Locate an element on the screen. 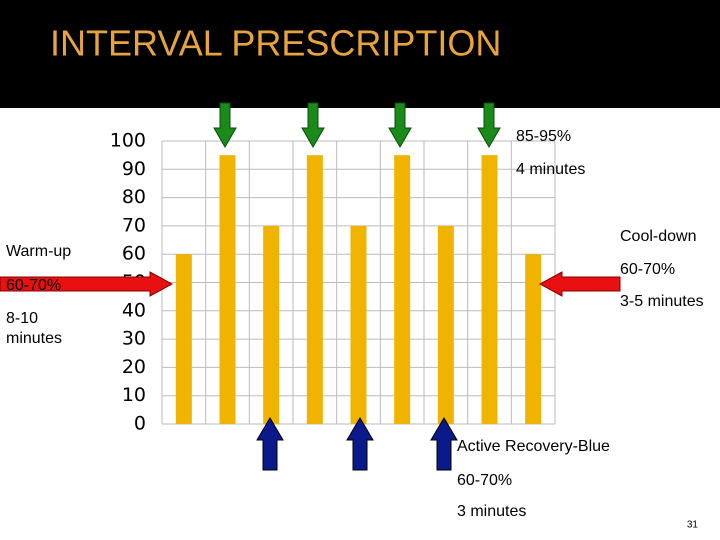  slide-title: INTERVAL PRESCRIPTION is located at coordinates (275, 43).